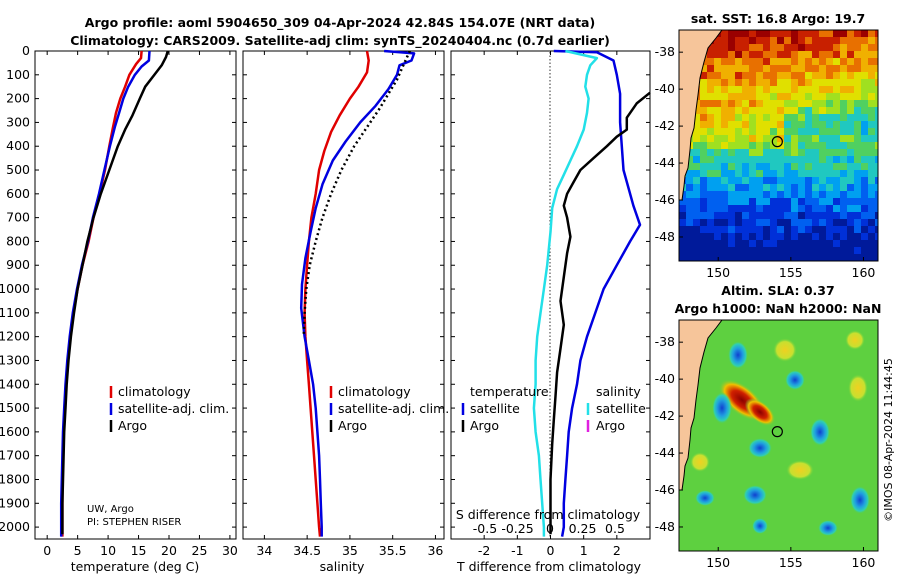 This screenshot has width=900, height=580. Describe the element at coordinates (393, 408) in the screenshot. I see `legend-satellite-label: satellite-adj. clim.` at that location.